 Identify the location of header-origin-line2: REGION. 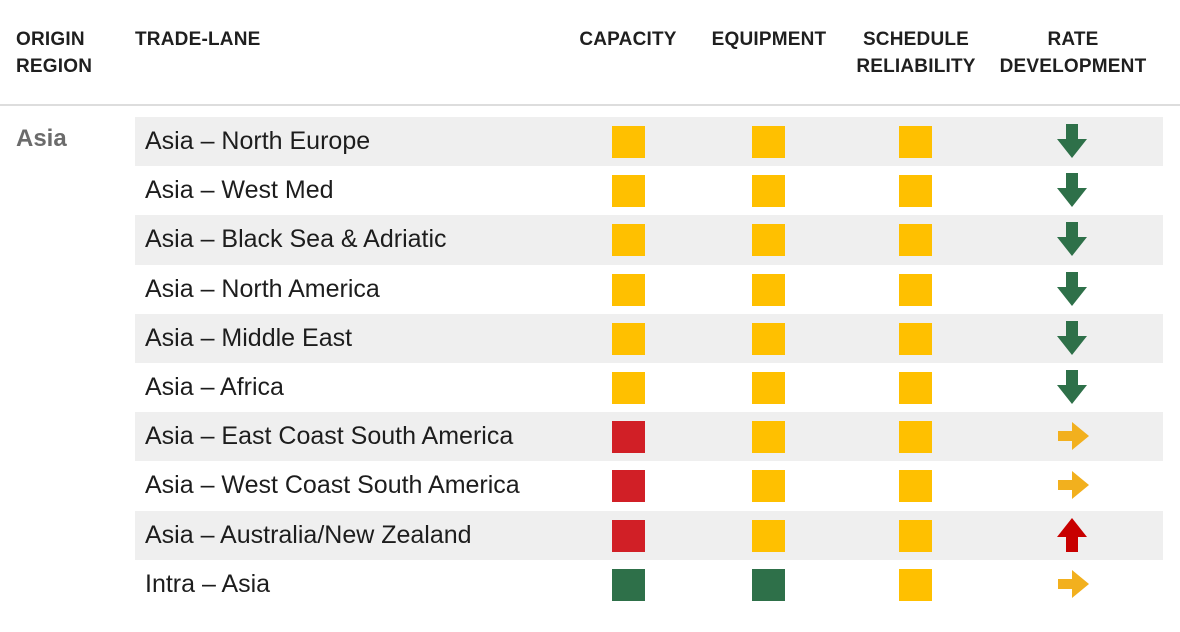
(54, 66).